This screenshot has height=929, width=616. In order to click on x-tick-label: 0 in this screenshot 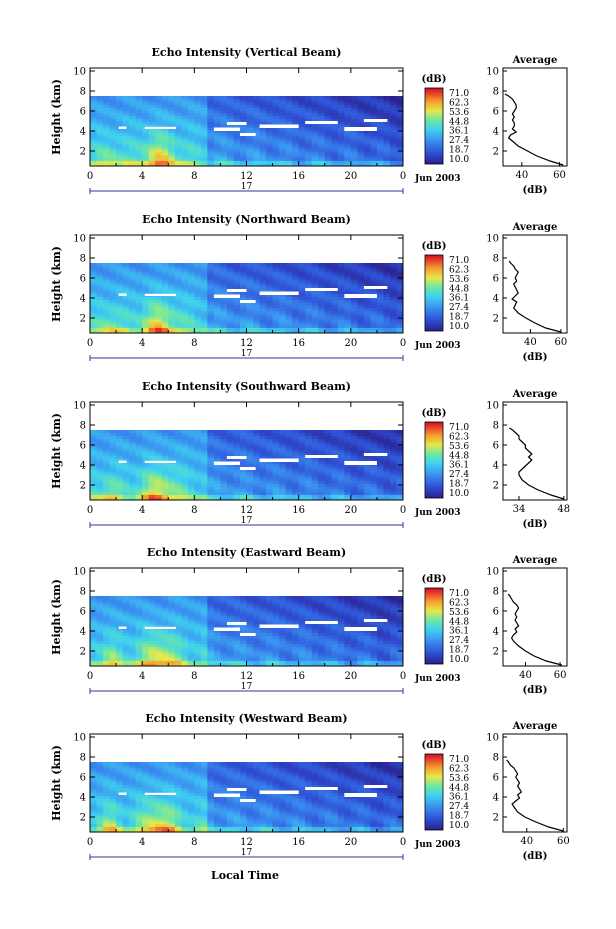, I will do `click(403, 343)`.